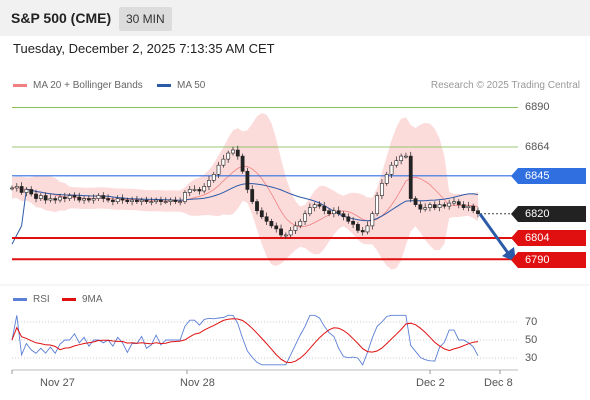 The image size is (590, 400). I want to click on rsi-level-70: 70, so click(531, 322).